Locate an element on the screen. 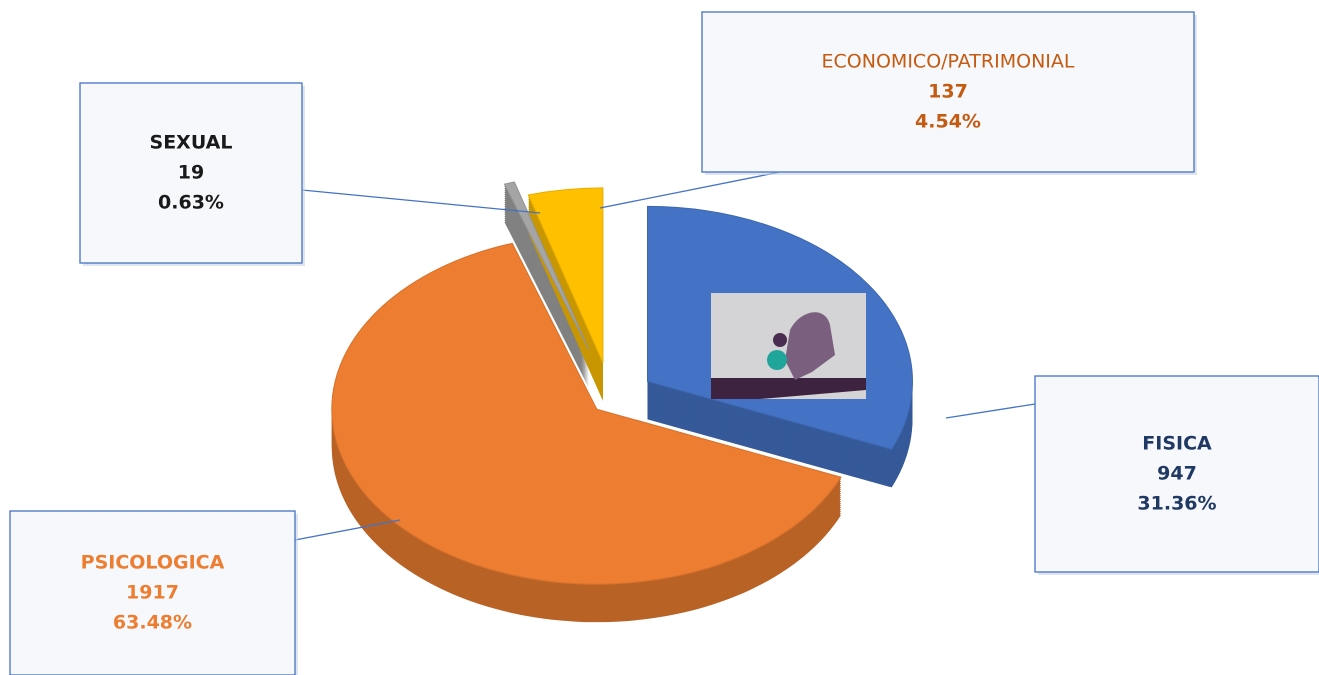 The image size is (1319, 675). value-label: 19 is located at coordinates (191, 173).